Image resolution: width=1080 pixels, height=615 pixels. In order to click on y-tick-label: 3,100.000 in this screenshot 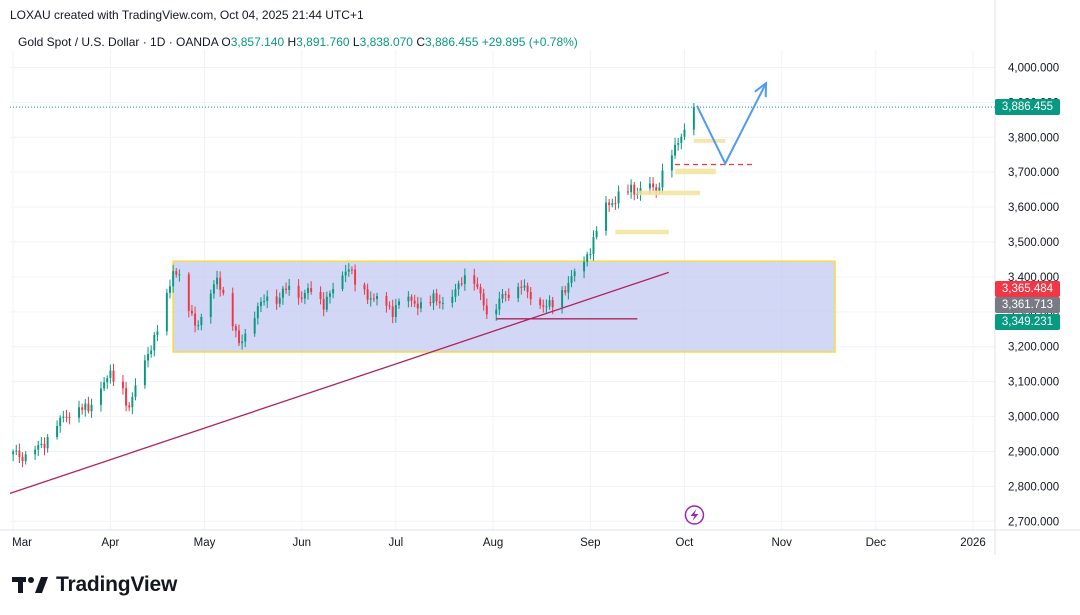, I will do `click(1033, 383)`.